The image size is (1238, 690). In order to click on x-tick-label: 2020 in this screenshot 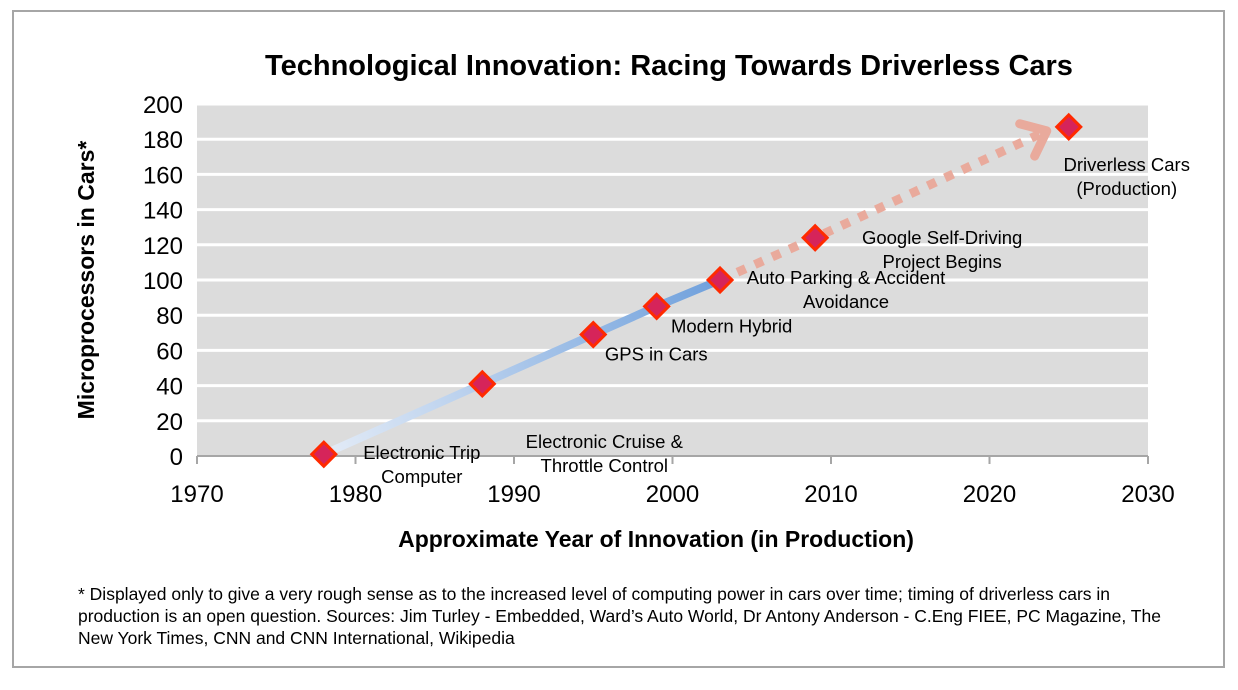, I will do `click(989, 494)`.